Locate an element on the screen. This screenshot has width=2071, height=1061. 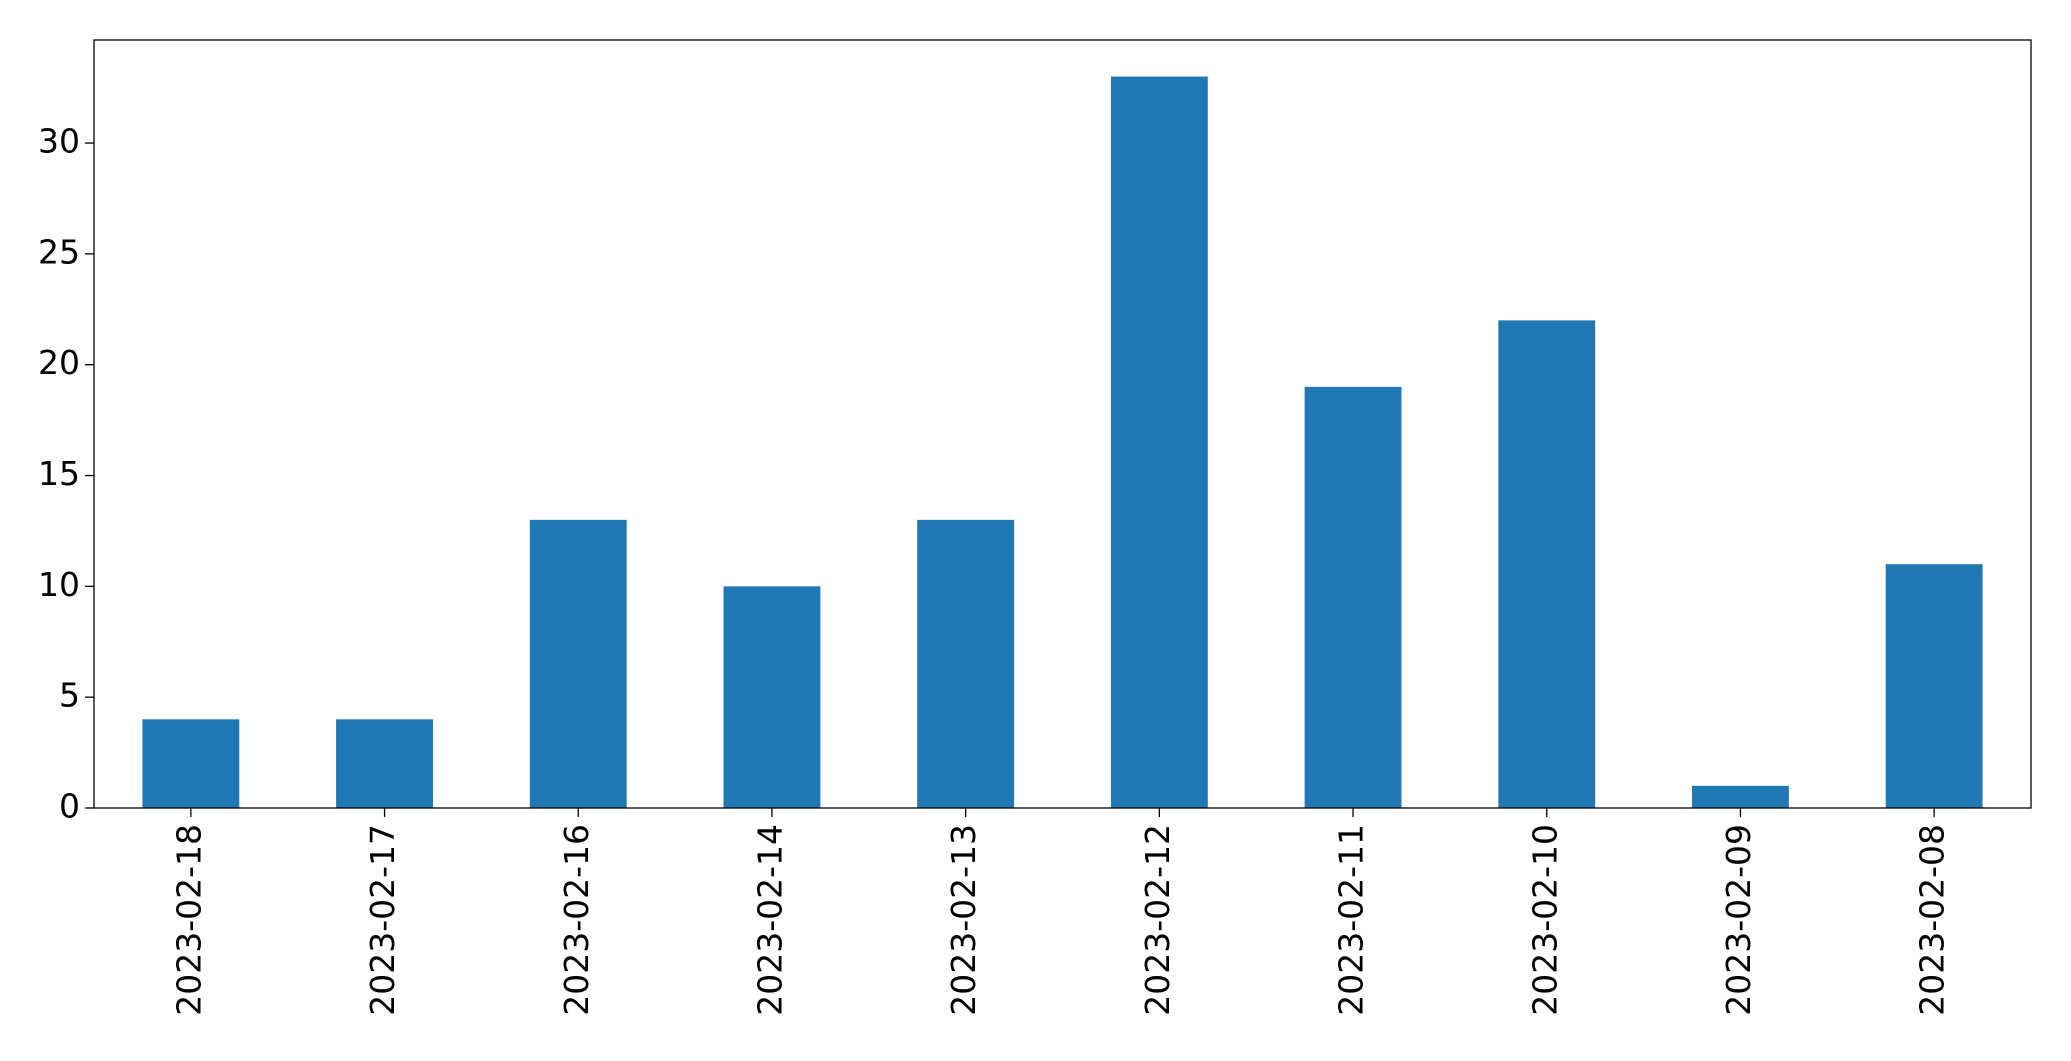
x-tick-label: 2023-02-11 is located at coordinates (1351, 920).